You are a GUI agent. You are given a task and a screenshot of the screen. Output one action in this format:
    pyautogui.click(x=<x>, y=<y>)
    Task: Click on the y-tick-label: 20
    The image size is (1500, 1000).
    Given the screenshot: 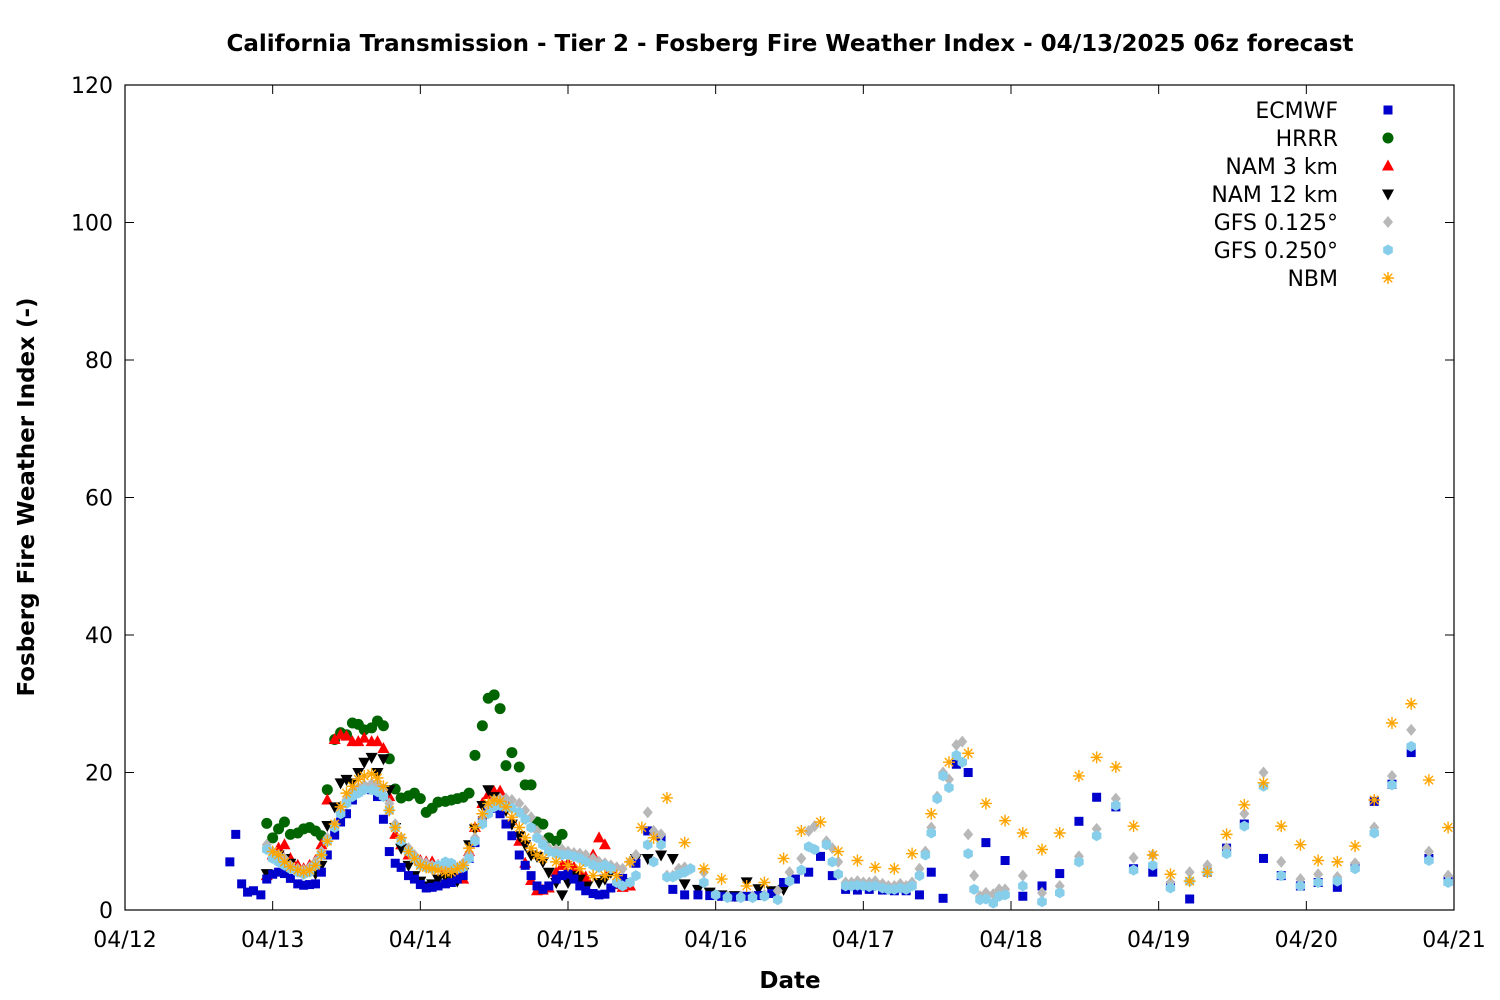 What is the action you would take?
    pyautogui.click(x=99, y=774)
    